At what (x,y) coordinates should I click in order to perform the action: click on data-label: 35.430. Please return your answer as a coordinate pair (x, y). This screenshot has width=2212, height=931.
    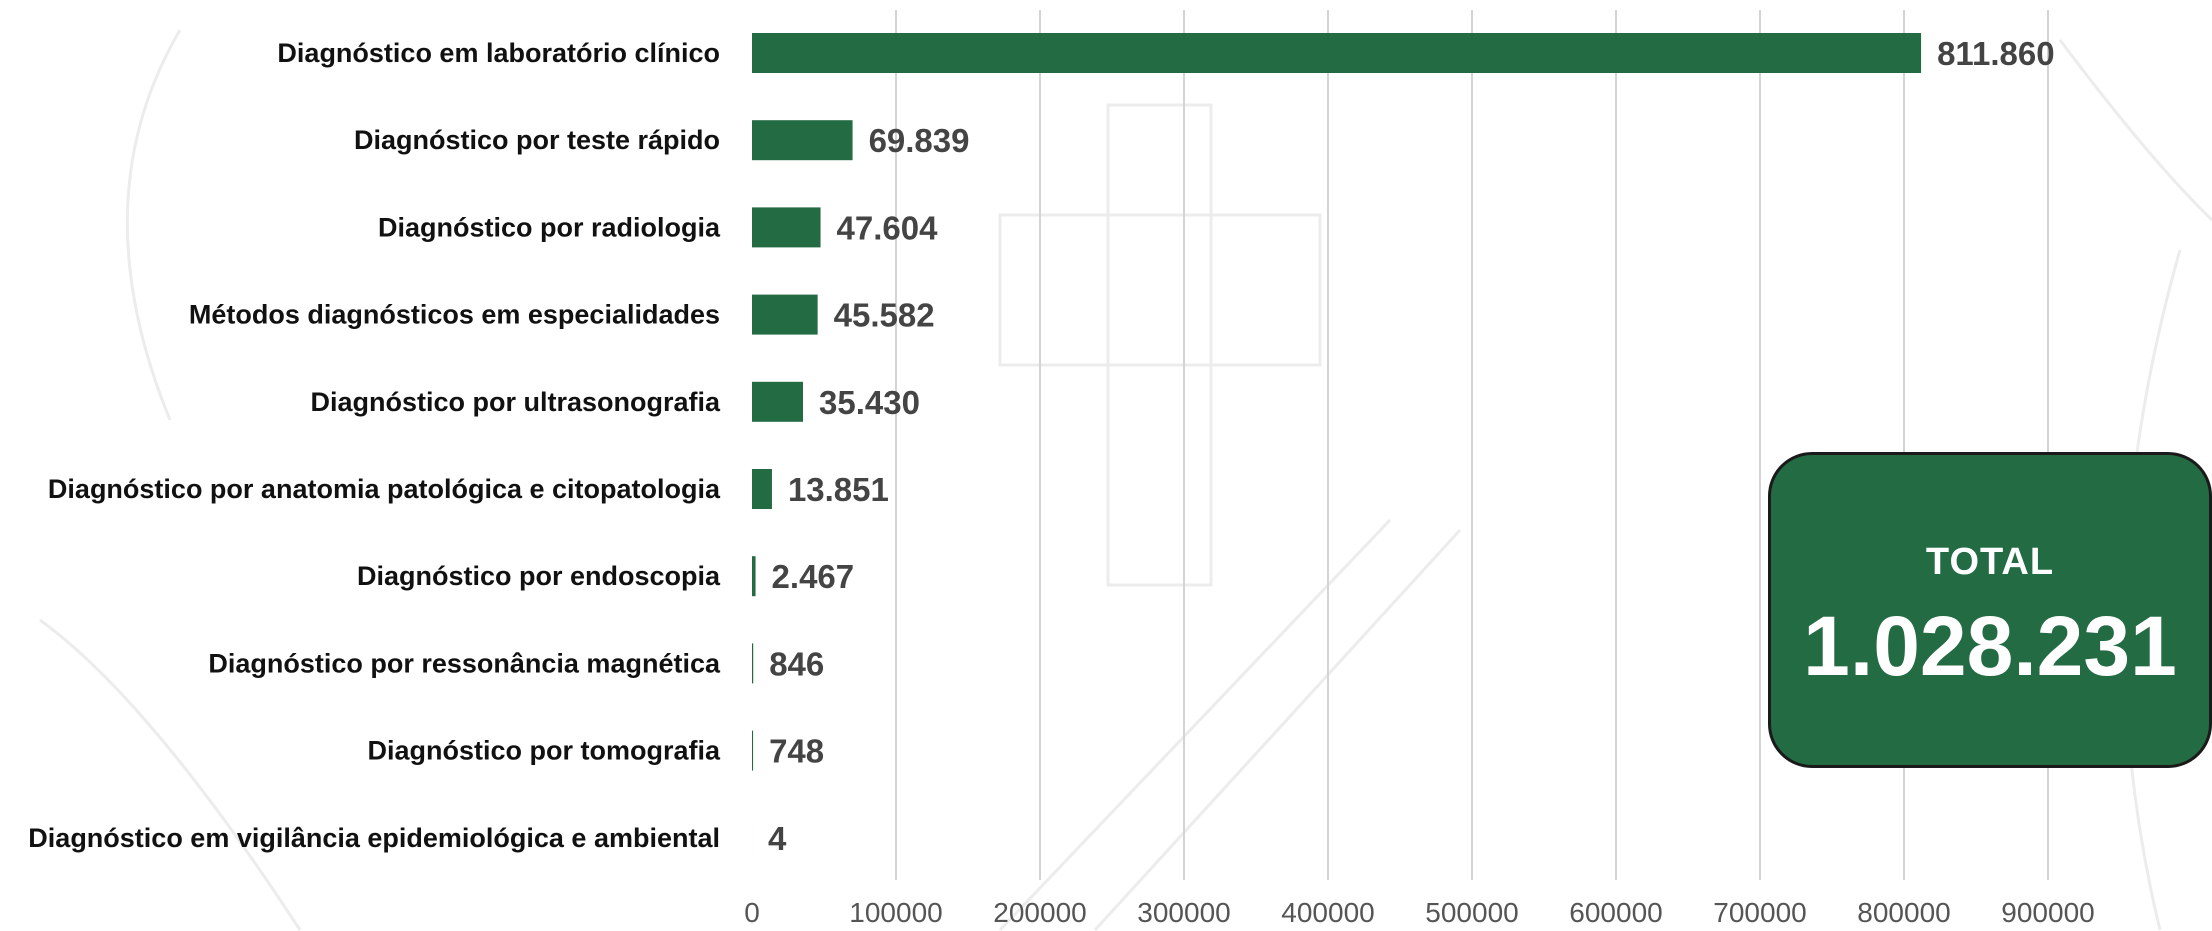
    Looking at the image, I should click on (869, 402).